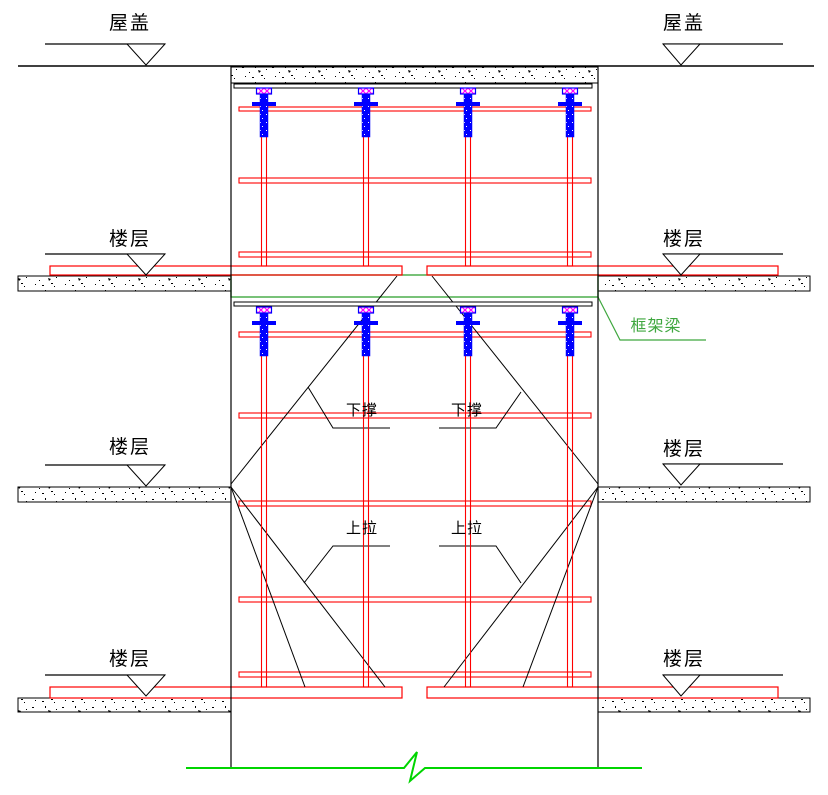 This screenshot has width=828, height=795. I want to click on up-tie-label-right: 上拉, so click(466, 528).